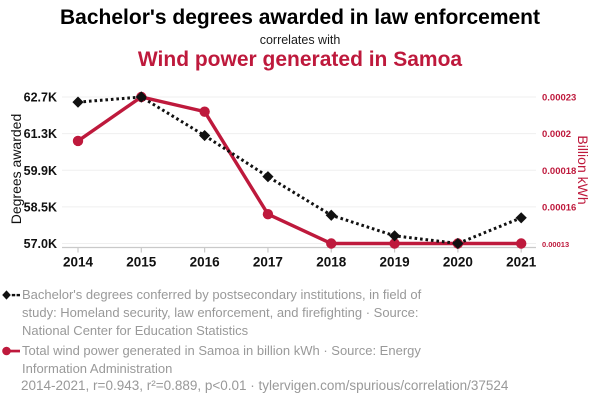  What do you see at coordinates (559, 98) in the screenshot?
I see `right-axis-tick-label: 0.00023` at bounding box center [559, 98].